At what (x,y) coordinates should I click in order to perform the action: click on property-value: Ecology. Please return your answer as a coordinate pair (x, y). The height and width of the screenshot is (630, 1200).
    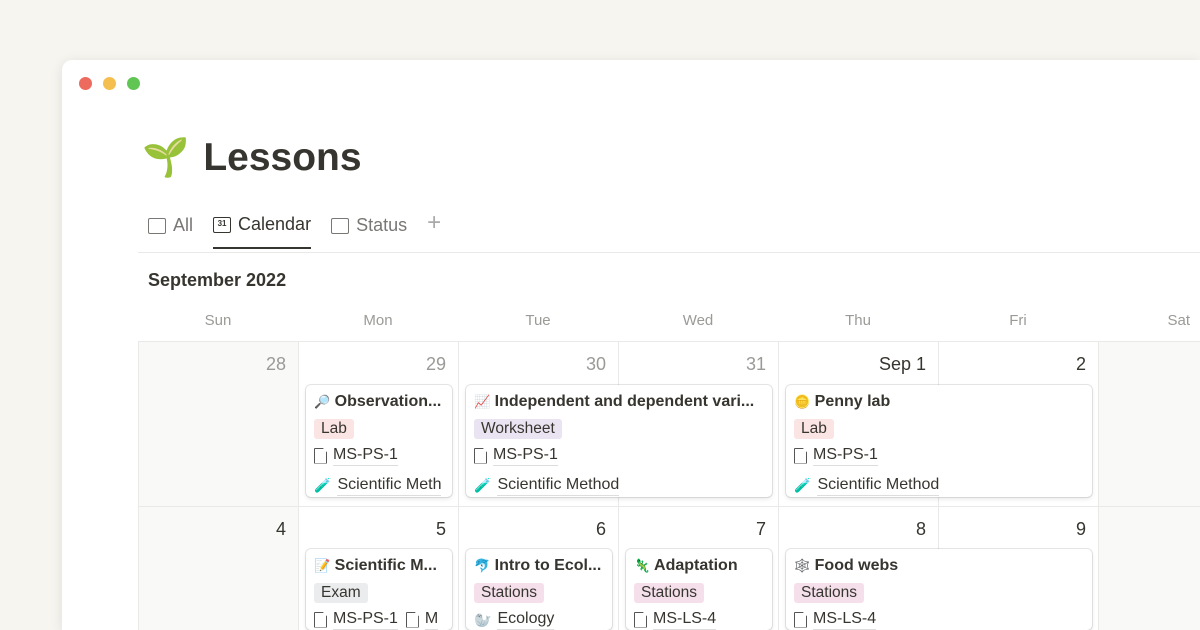
    Looking at the image, I should click on (526, 619).